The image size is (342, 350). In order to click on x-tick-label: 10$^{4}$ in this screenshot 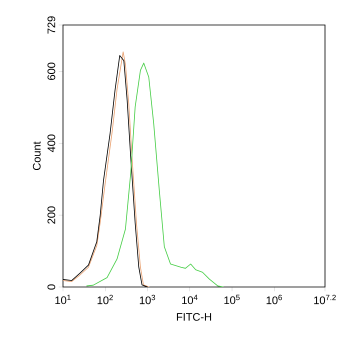, I will do `click(190, 299)`.